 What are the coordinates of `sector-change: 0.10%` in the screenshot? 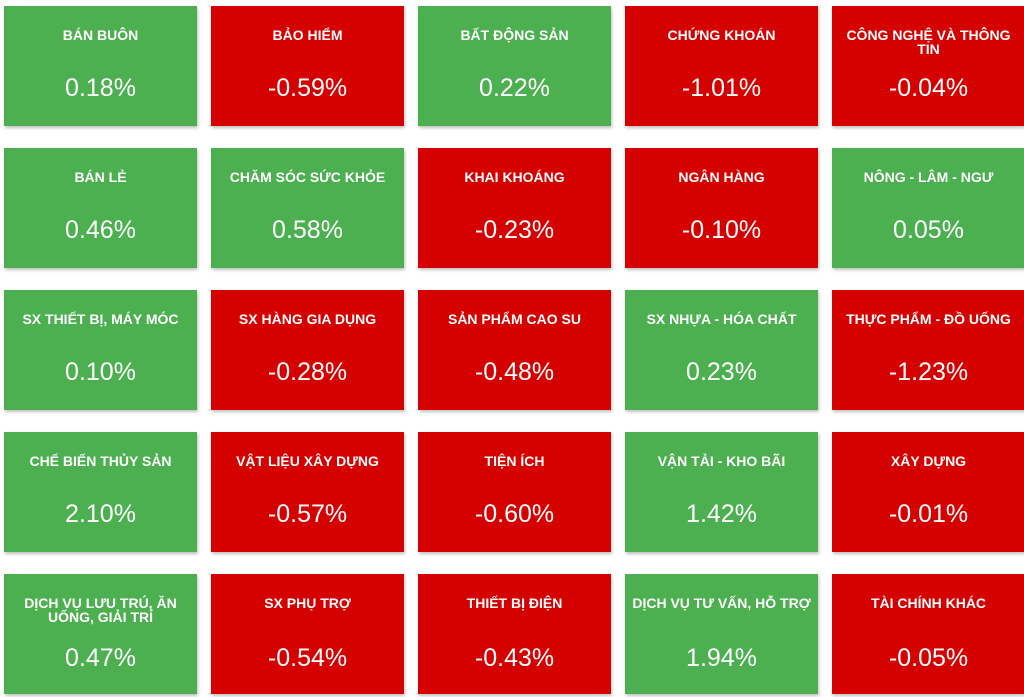 It's located at (100, 372).